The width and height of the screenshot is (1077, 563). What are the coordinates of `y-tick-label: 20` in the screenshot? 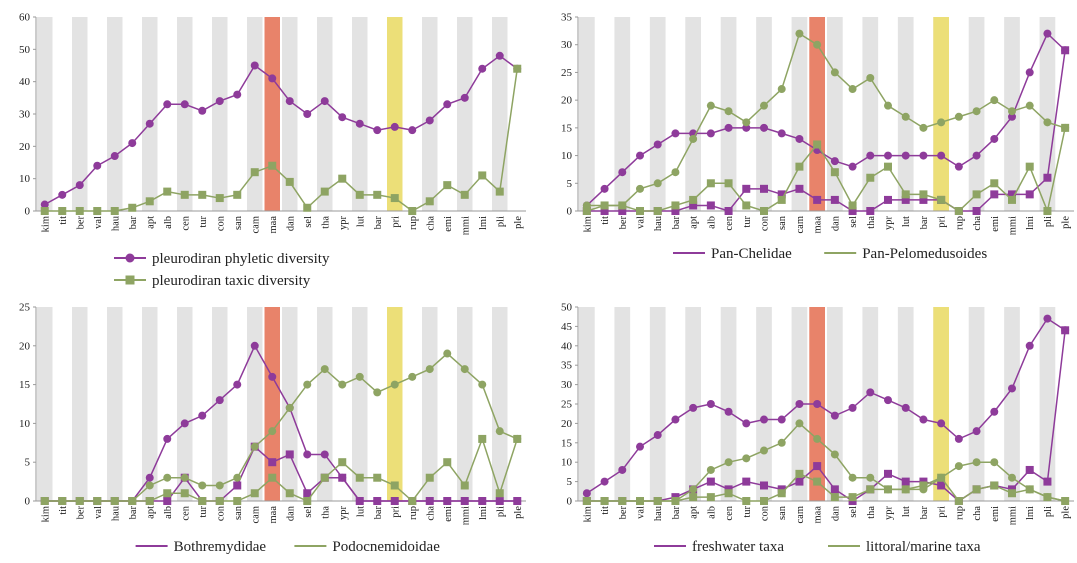 It's located at (567, 101).